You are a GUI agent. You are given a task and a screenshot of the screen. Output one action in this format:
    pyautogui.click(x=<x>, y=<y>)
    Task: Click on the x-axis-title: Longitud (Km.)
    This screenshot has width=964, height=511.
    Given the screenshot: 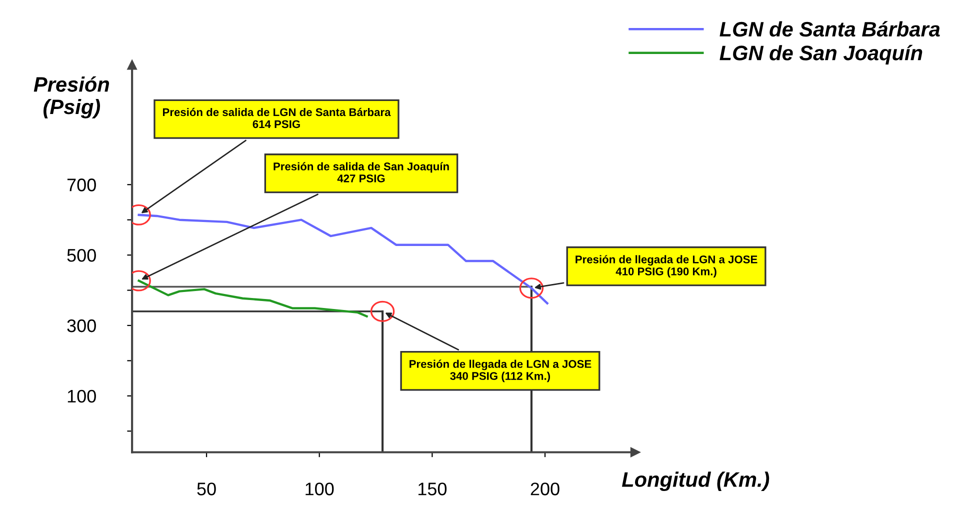 What is the action you would take?
    pyautogui.click(x=696, y=482)
    